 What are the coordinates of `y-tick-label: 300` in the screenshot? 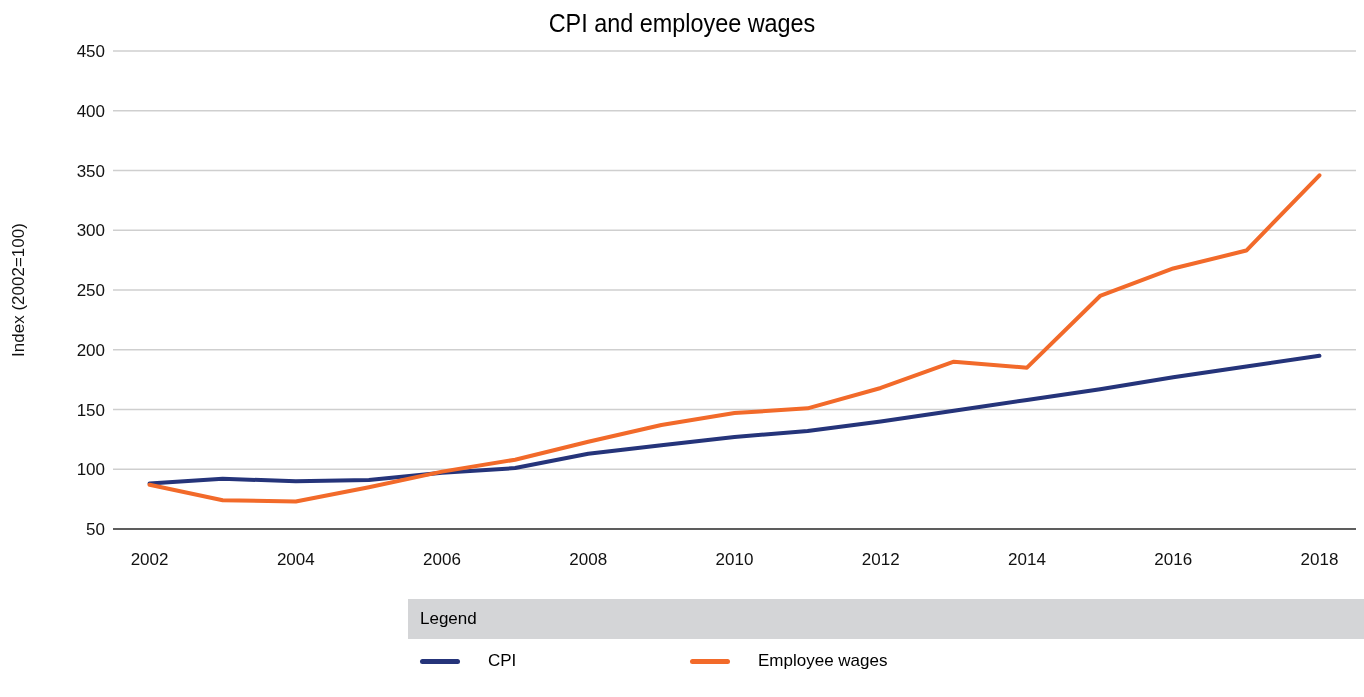 It's located at (90, 231).